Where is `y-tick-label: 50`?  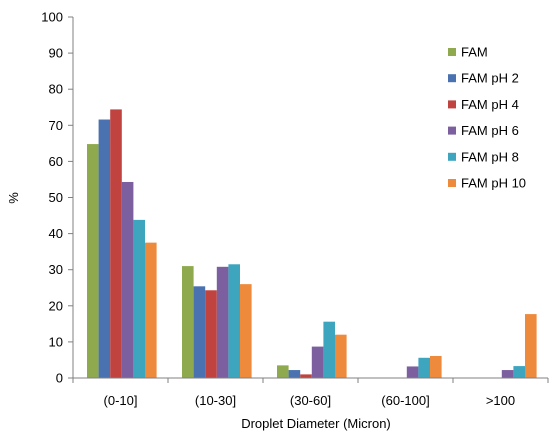 y-tick-label: 50 is located at coordinates (56, 197).